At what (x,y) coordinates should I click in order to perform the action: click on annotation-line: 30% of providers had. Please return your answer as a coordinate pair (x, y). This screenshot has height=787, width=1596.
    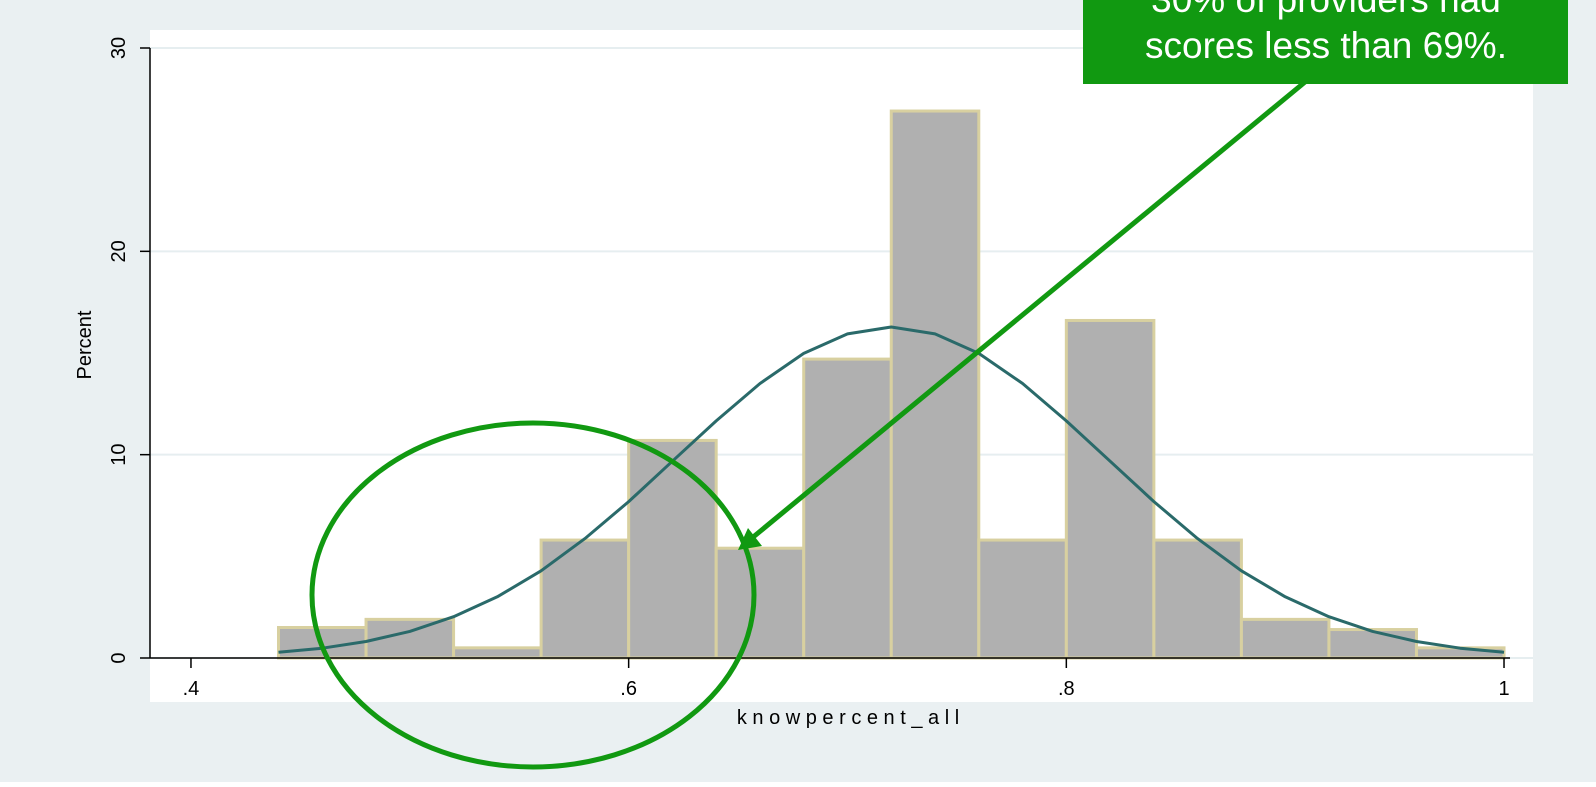
    Looking at the image, I should click on (1326, 10).